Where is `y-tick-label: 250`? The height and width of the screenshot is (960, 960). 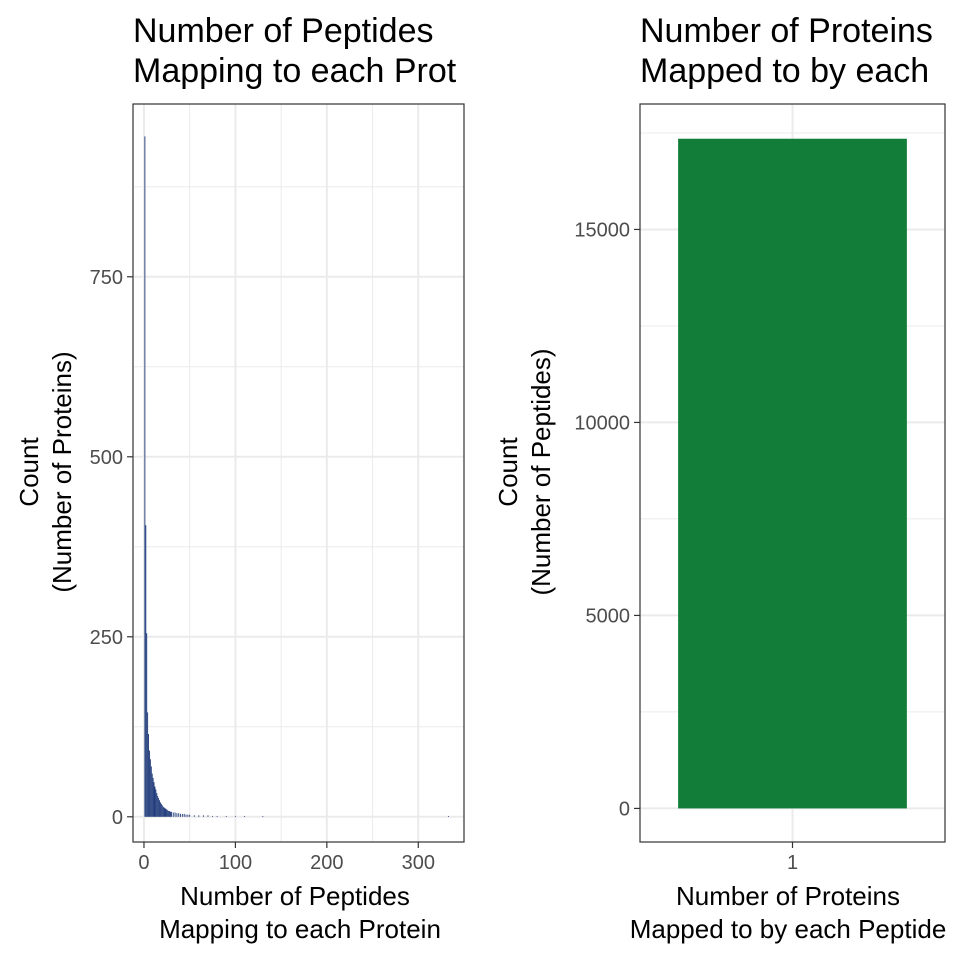
y-tick-label: 250 is located at coordinates (106, 638).